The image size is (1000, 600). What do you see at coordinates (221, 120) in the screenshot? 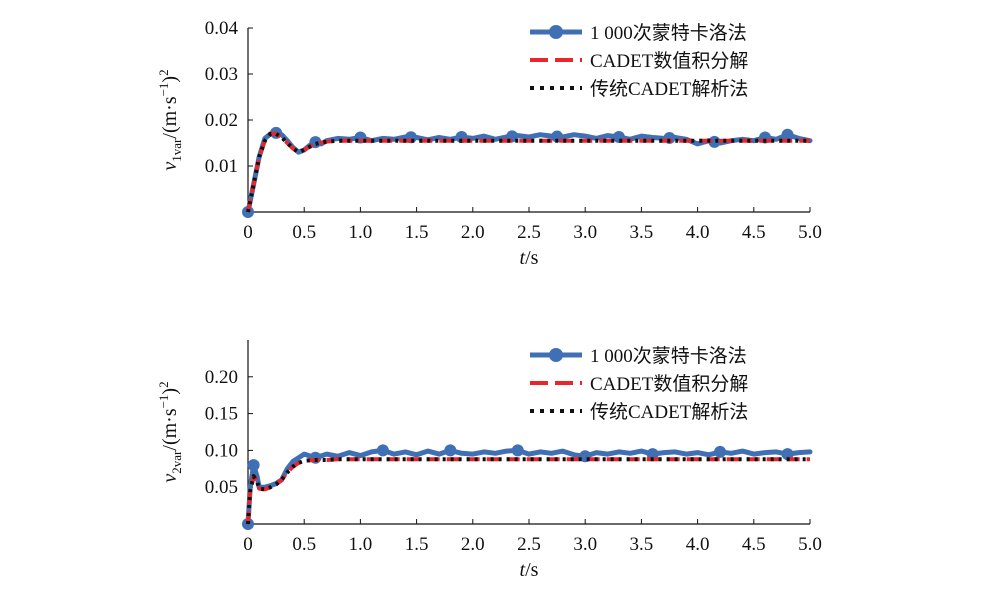
I see `y-tick-label: 0.02` at bounding box center [221, 120].